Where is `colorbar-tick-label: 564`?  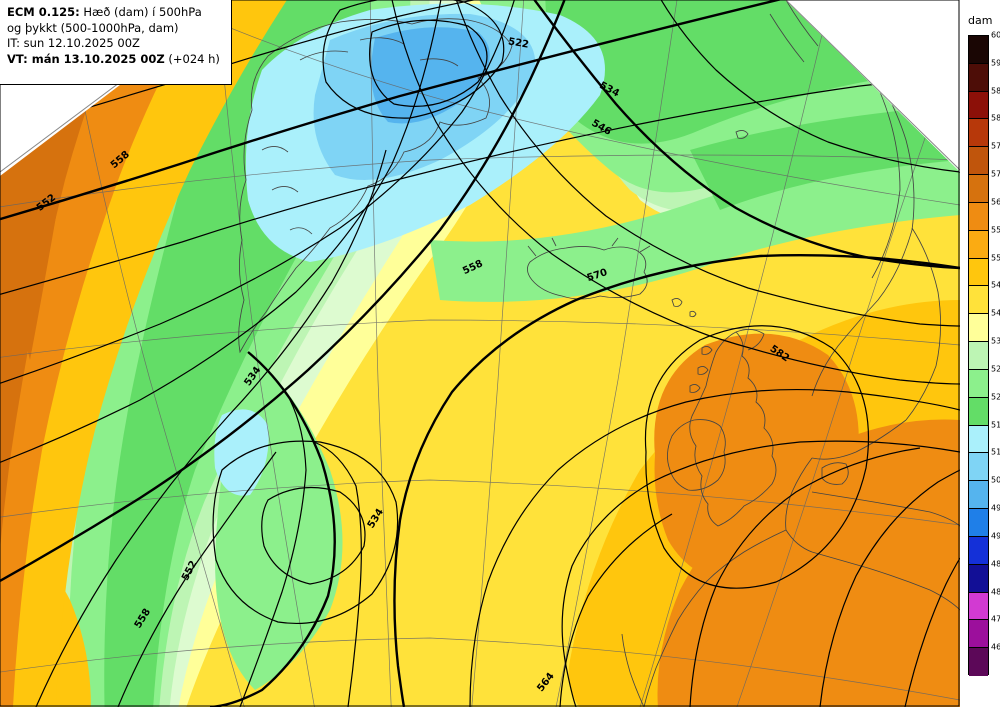 colorbar-tick-label: 564 is located at coordinates (995, 202).